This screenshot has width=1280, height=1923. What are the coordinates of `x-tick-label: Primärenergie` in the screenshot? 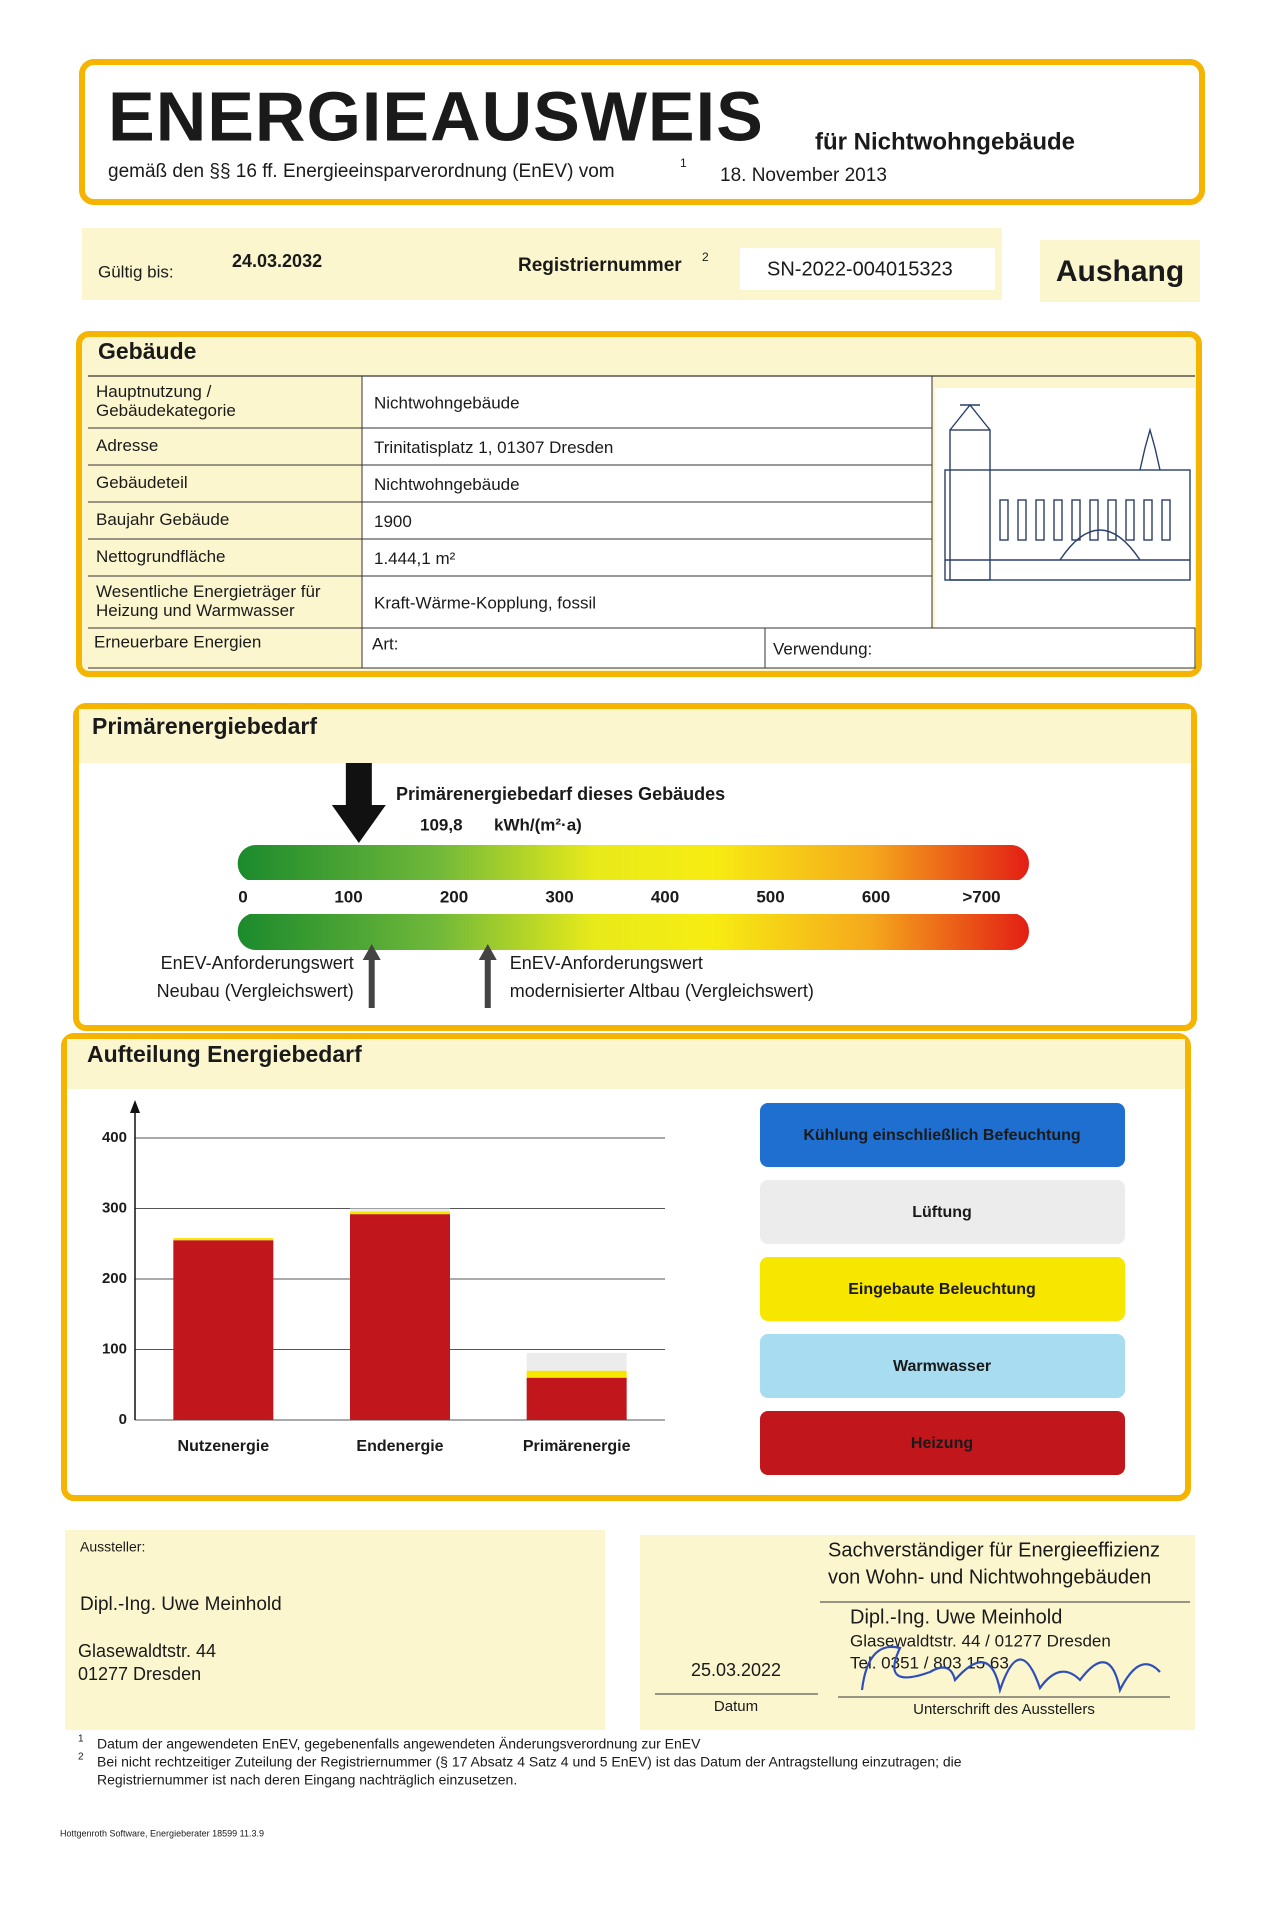 It's located at (577, 1446).